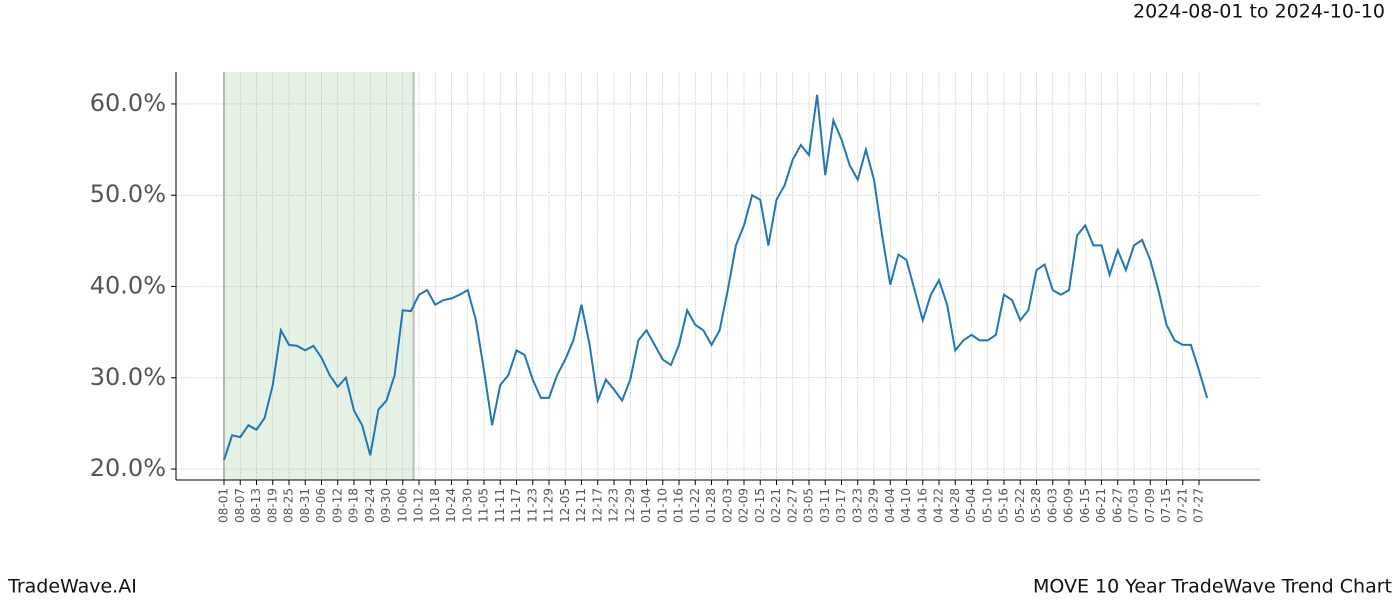 This screenshot has height=604, width=1400. What do you see at coordinates (1117, 505) in the screenshot?
I see `x-tick-label: 06-27` at bounding box center [1117, 505].